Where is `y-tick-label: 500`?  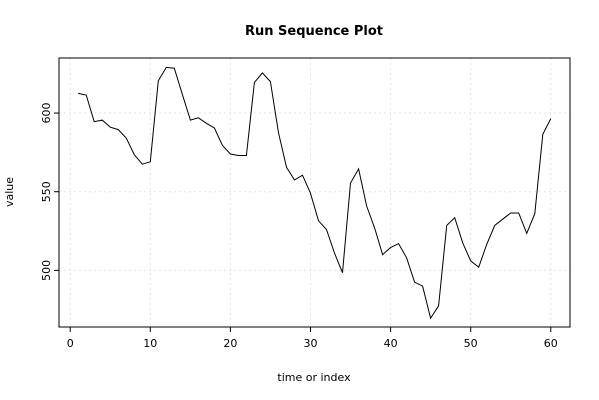 y-tick-label: 500 is located at coordinates (46, 270).